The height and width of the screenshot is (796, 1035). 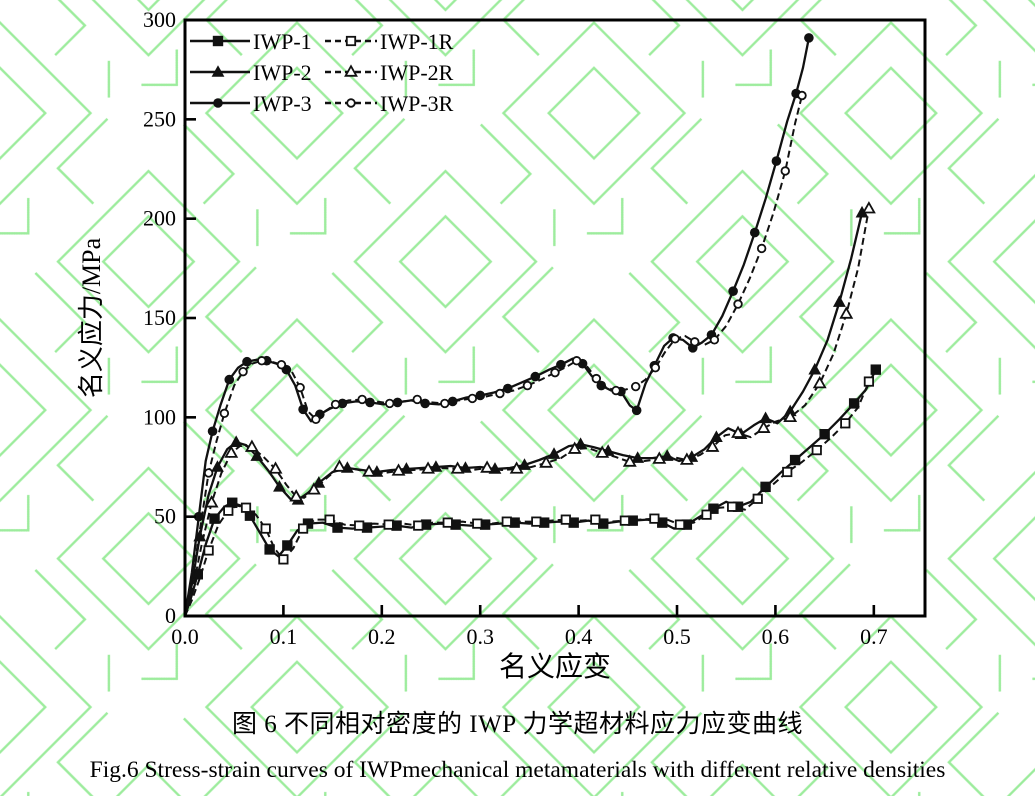 What do you see at coordinates (382, 636) in the screenshot?
I see `x-tick-label: 0.2` at bounding box center [382, 636].